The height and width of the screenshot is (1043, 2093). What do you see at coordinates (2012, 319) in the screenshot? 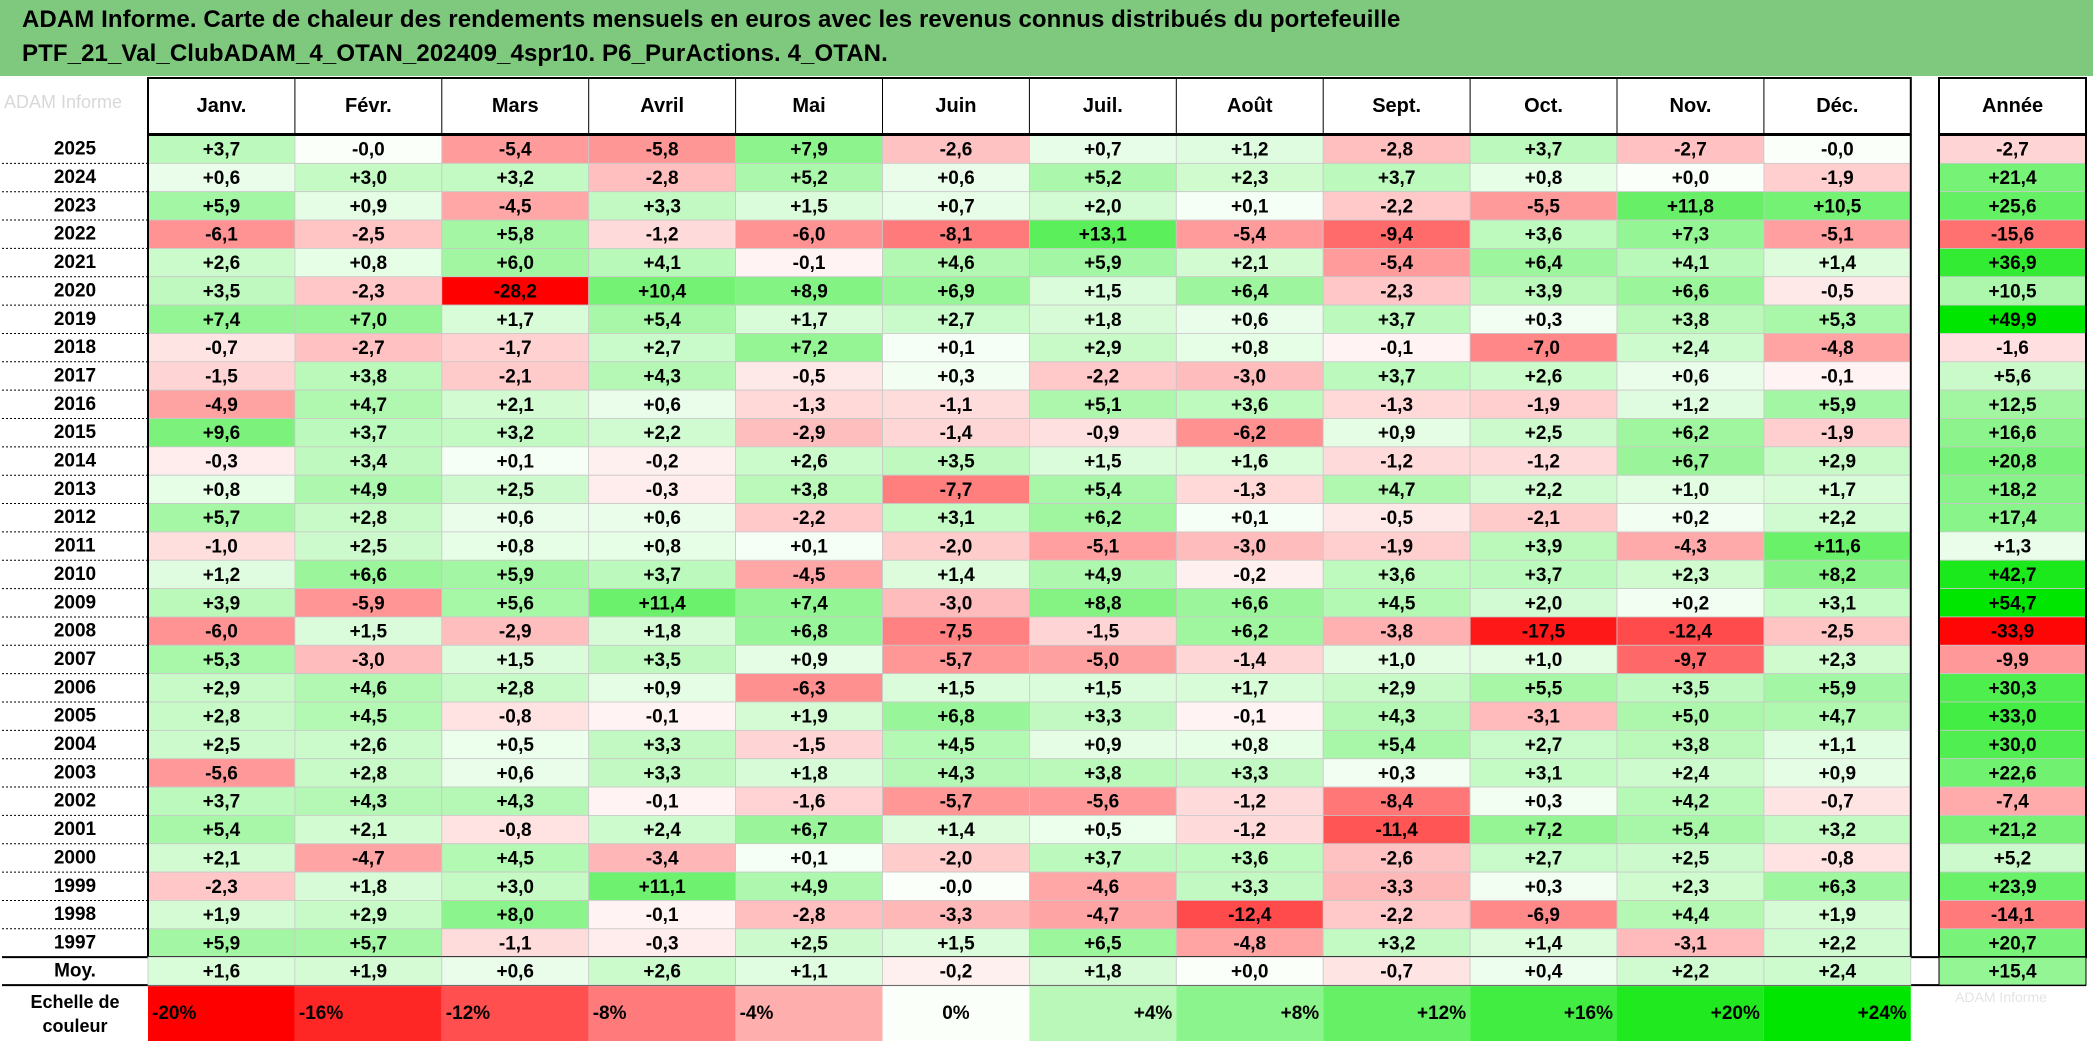
I see `annual-cell` at bounding box center [2012, 319].